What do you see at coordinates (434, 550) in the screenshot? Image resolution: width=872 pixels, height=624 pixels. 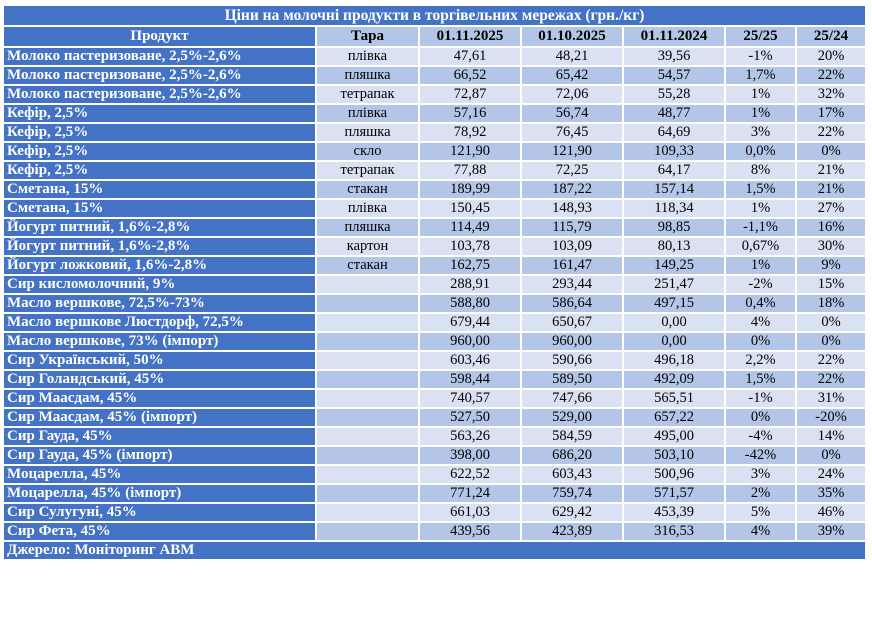 I see `source-row: Джерело: Моніторинг АВМ` at bounding box center [434, 550].